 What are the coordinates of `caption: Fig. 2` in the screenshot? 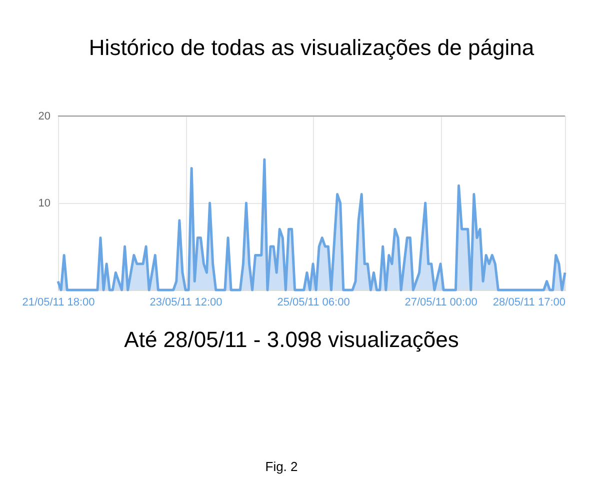 It's located at (281, 466).